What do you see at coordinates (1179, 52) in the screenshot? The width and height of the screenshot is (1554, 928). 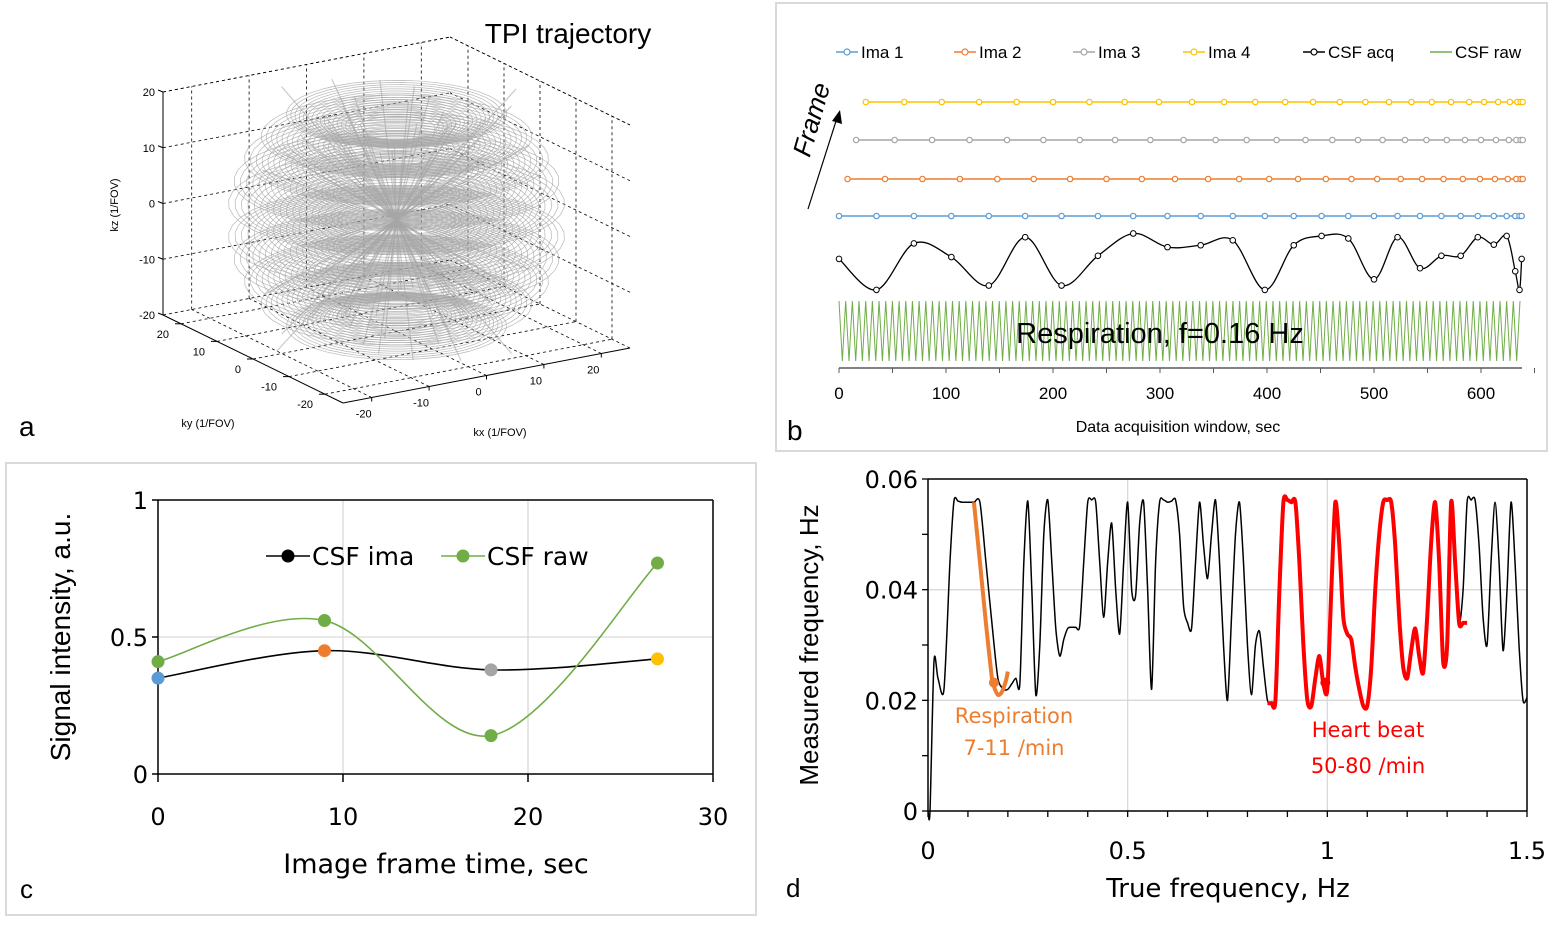 I see `panel-b-legend: Ima 1 Ima 2 Ima 3 Ima 4 CSF acq CSF raw` at bounding box center [1179, 52].